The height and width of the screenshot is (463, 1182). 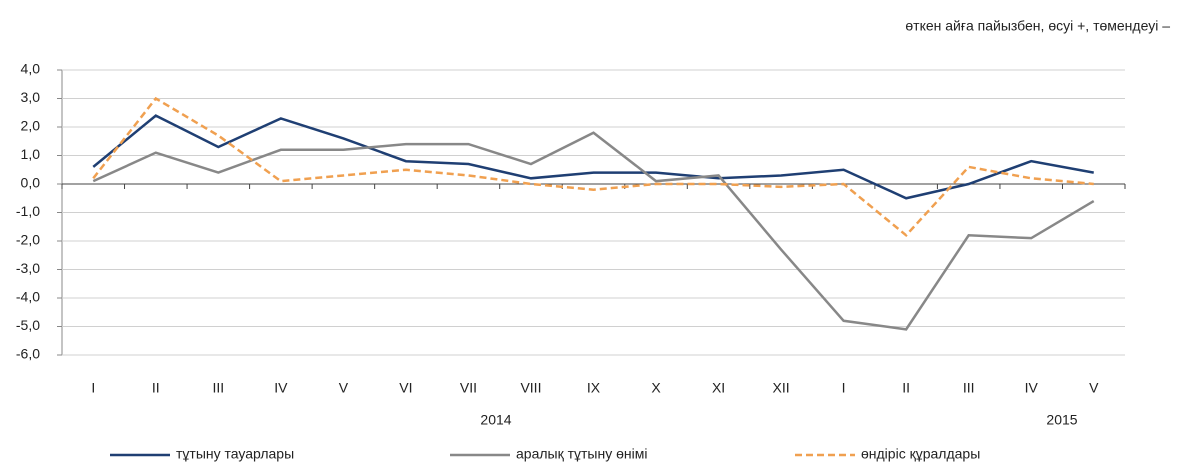 I want to click on y-tick-label: 1,0, so click(x=31, y=154).